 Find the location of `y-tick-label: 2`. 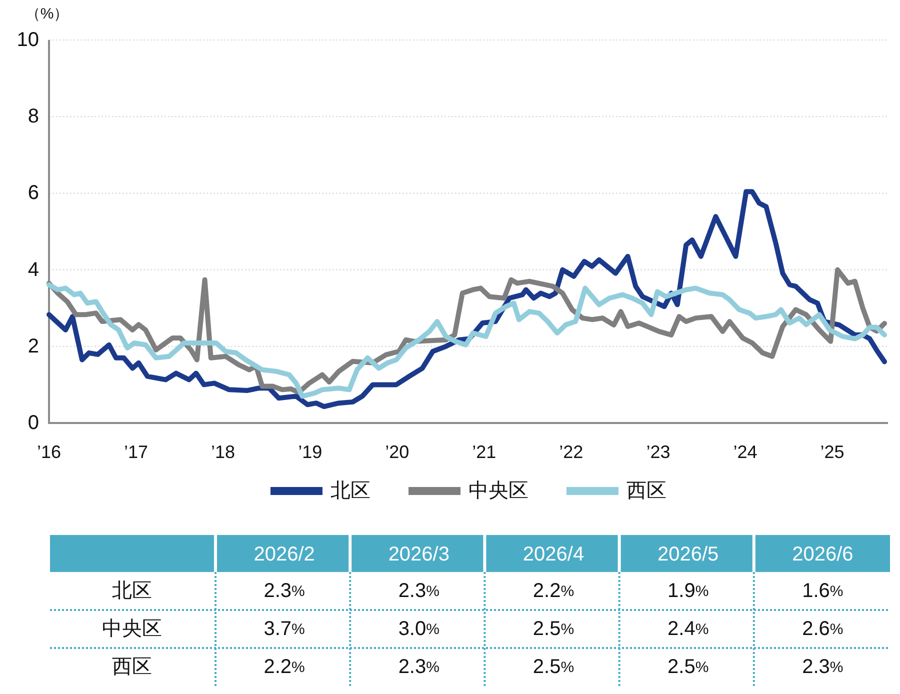

y-tick-label: 2 is located at coordinates (33, 346).